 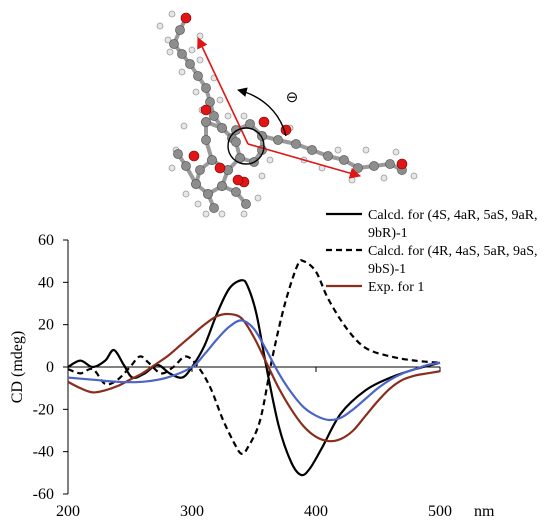 What do you see at coordinates (316, 511) in the screenshot?
I see `x-tick-label: 400` at bounding box center [316, 511].